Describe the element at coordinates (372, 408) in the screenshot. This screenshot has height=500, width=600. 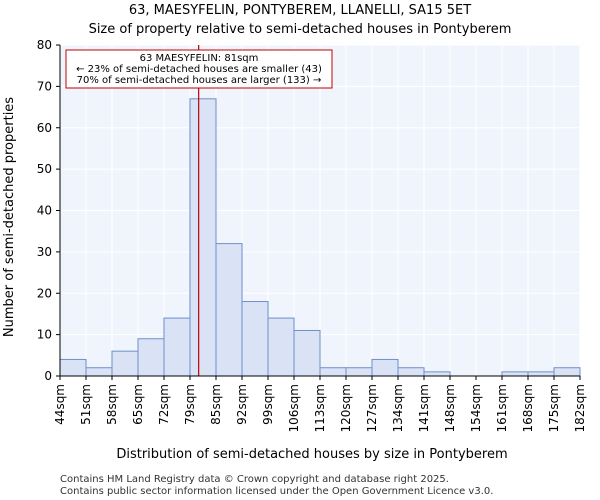
I see `x-tick-label: 127sqm` at that location.